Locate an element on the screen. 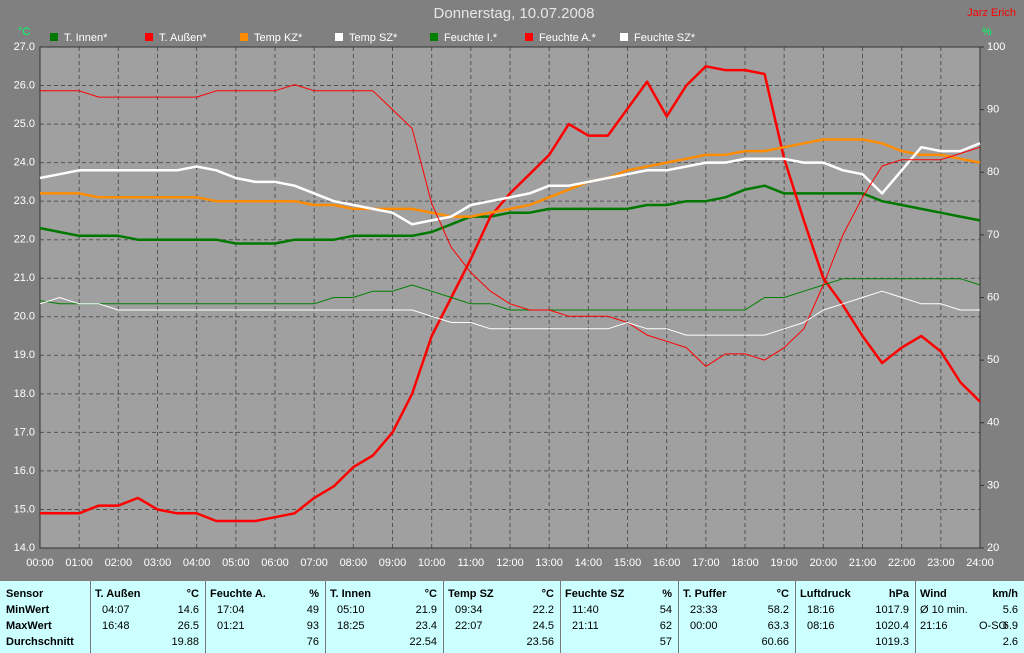  y-tick-label: 14.0 is located at coordinates (24, 548).